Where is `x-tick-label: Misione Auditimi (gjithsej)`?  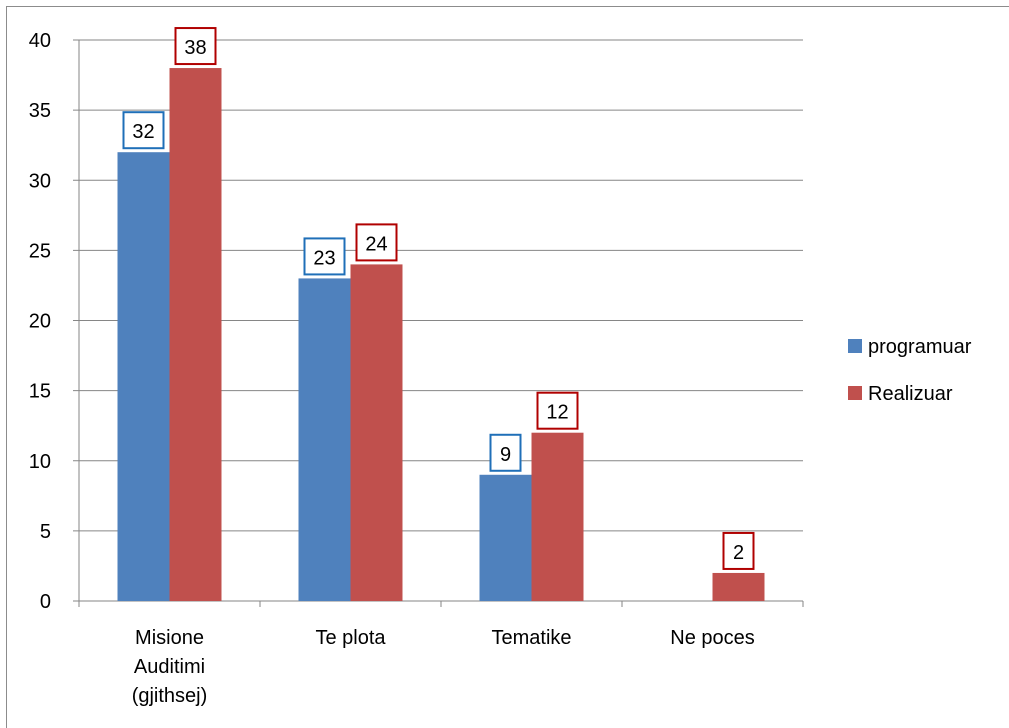 x-tick-label: Misione Auditimi (gjithsej) is located at coordinates (170, 667).